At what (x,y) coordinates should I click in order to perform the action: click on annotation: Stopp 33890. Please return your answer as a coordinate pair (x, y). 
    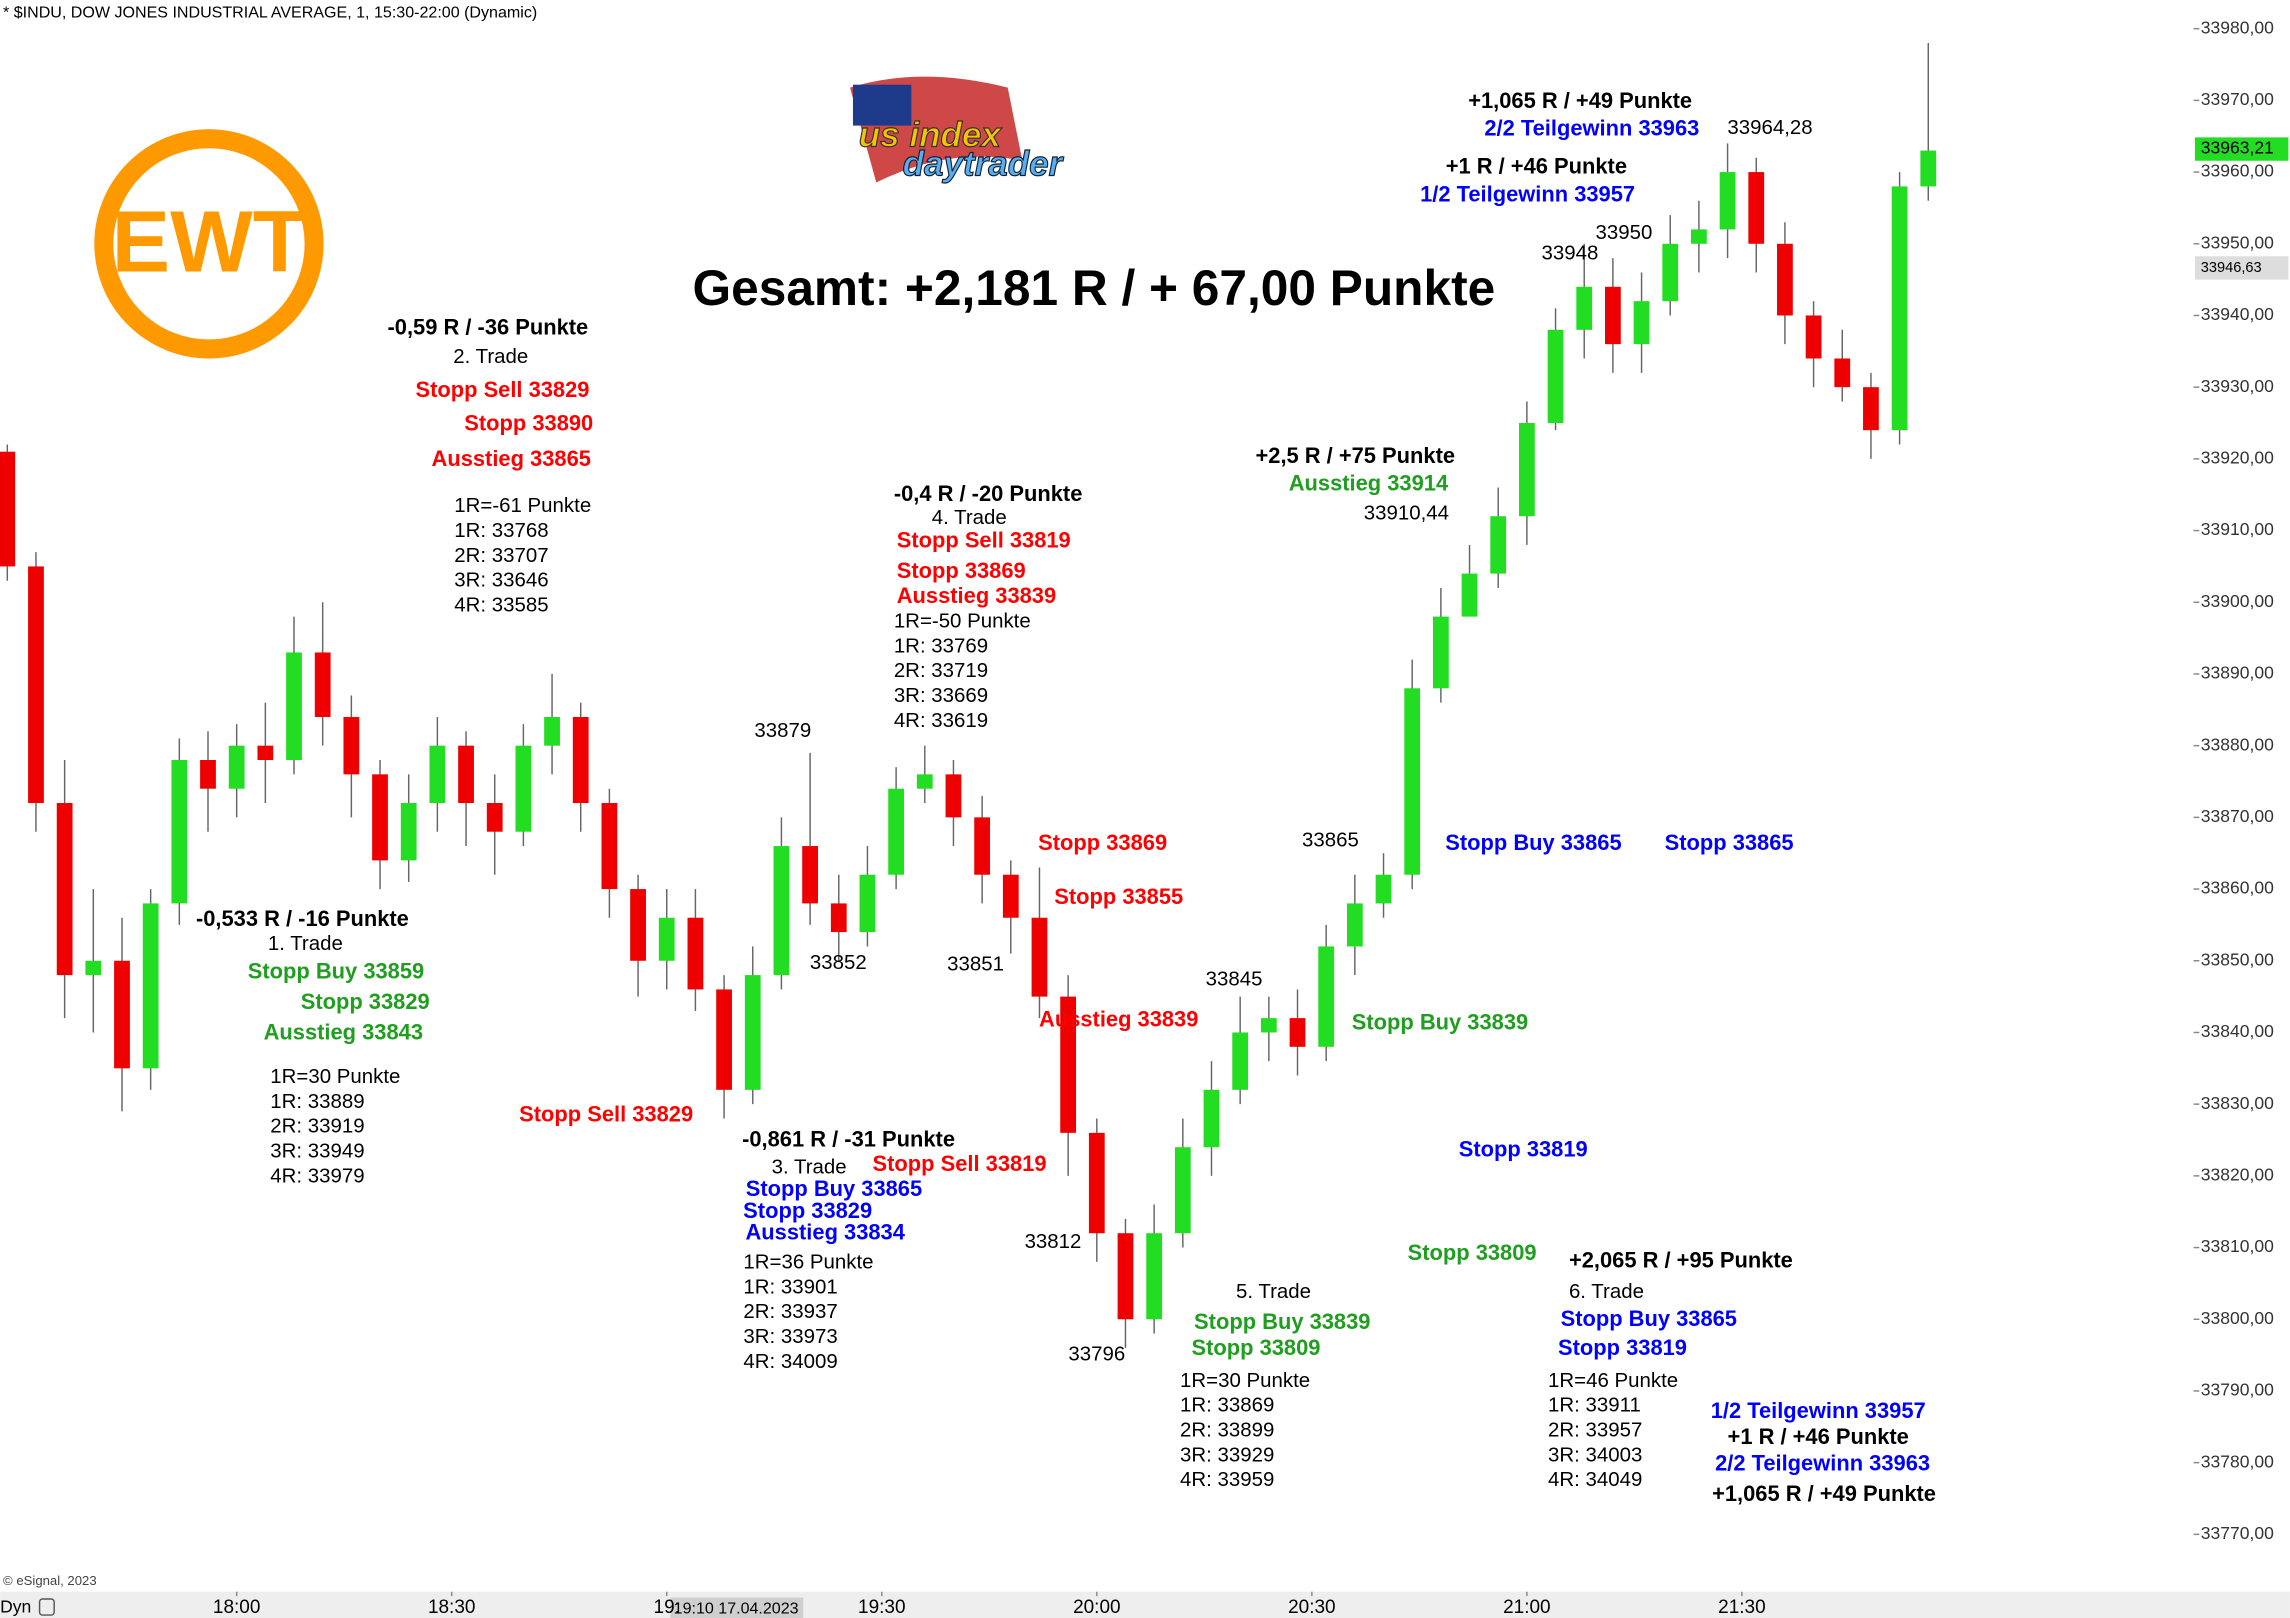
    Looking at the image, I should click on (528, 423).